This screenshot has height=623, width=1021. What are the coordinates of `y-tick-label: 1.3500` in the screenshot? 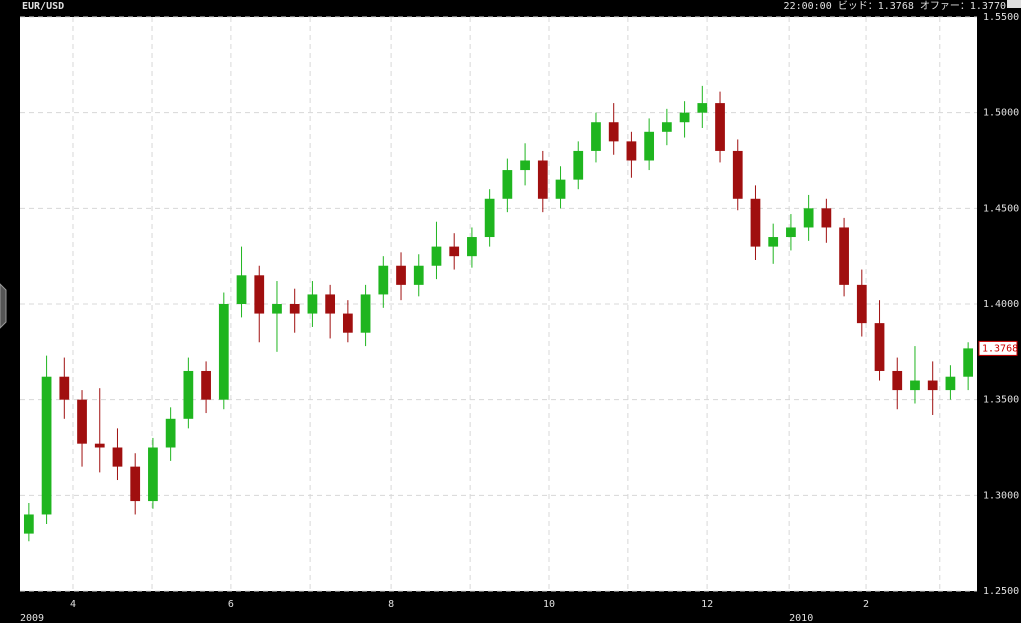 It's located at (1001, 400).